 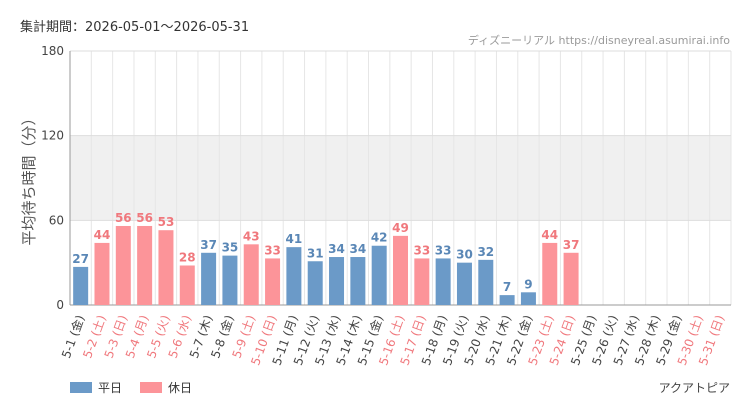 What do you see at coordinates (230, 248) in the screenshot?
I see `value-label-5-8 (金): 35` at bounding box center [230, 248].